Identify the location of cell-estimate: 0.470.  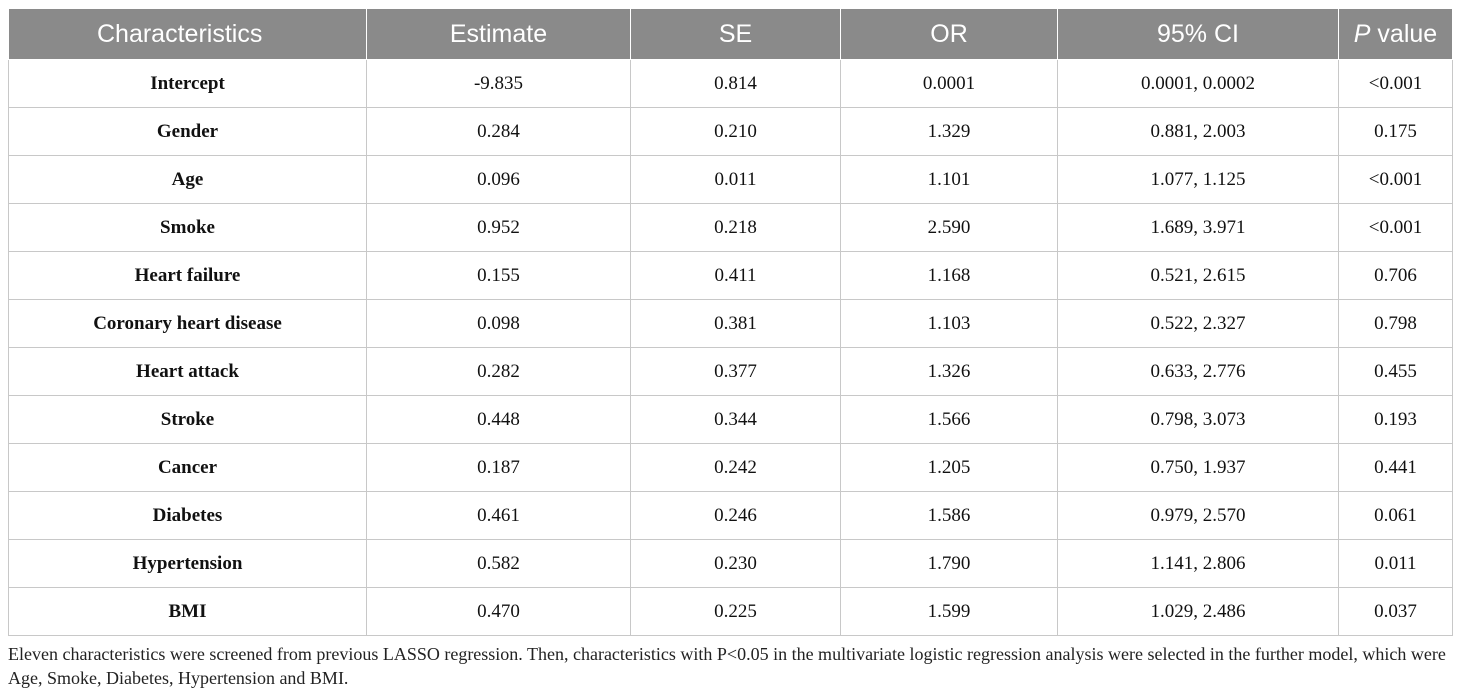
(498, 611).